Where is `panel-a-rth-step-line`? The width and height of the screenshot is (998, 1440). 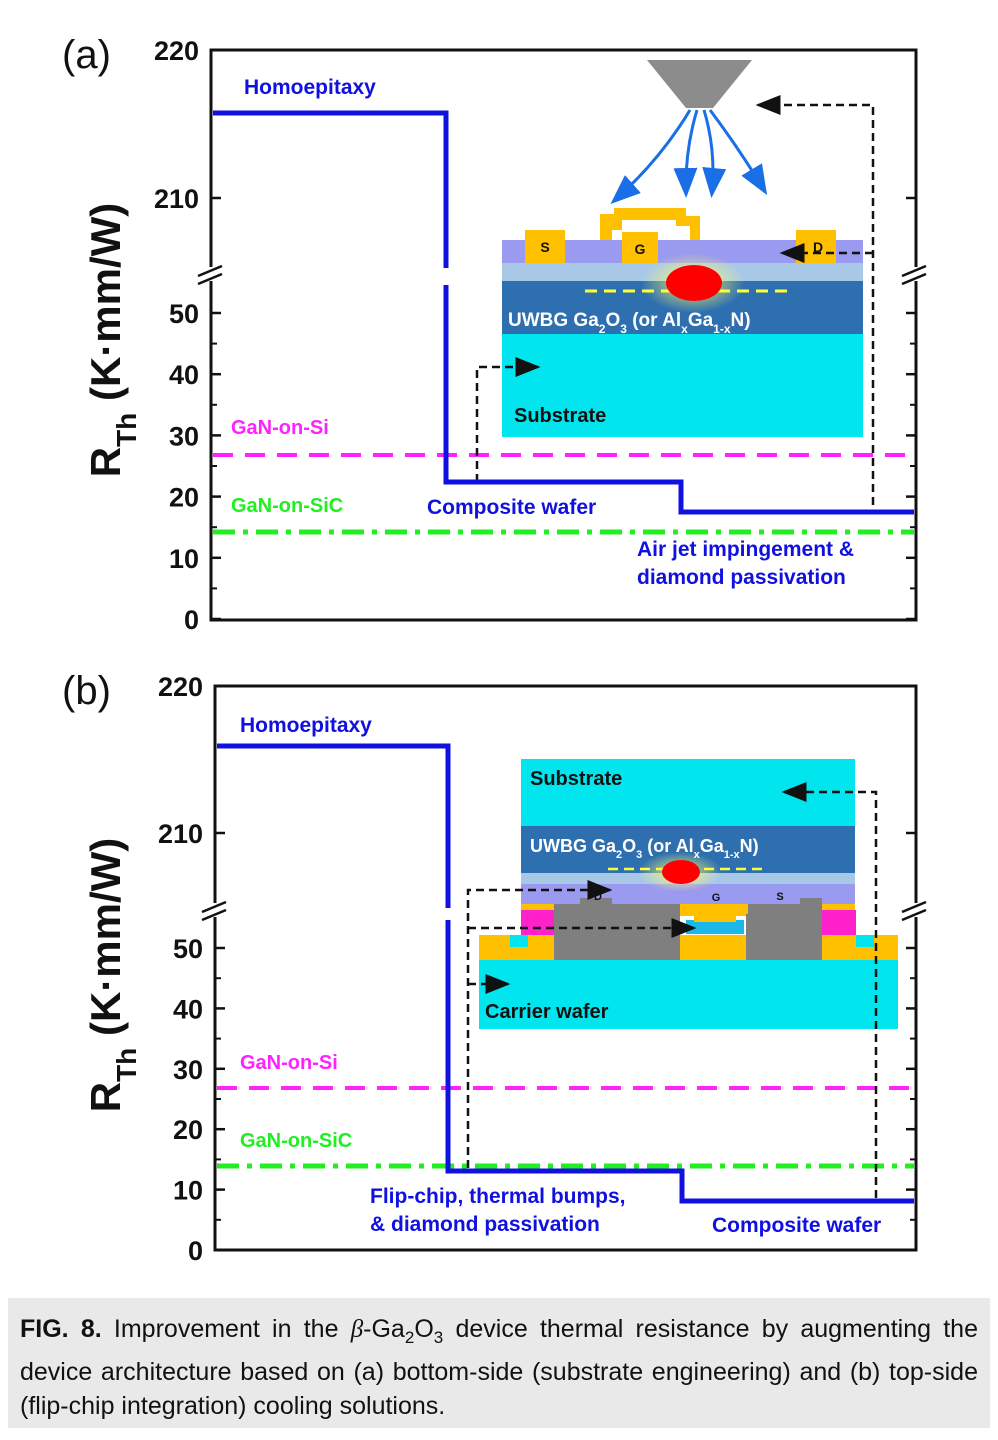 panel-a-rth-step-line is located at coordinates (331, 189).